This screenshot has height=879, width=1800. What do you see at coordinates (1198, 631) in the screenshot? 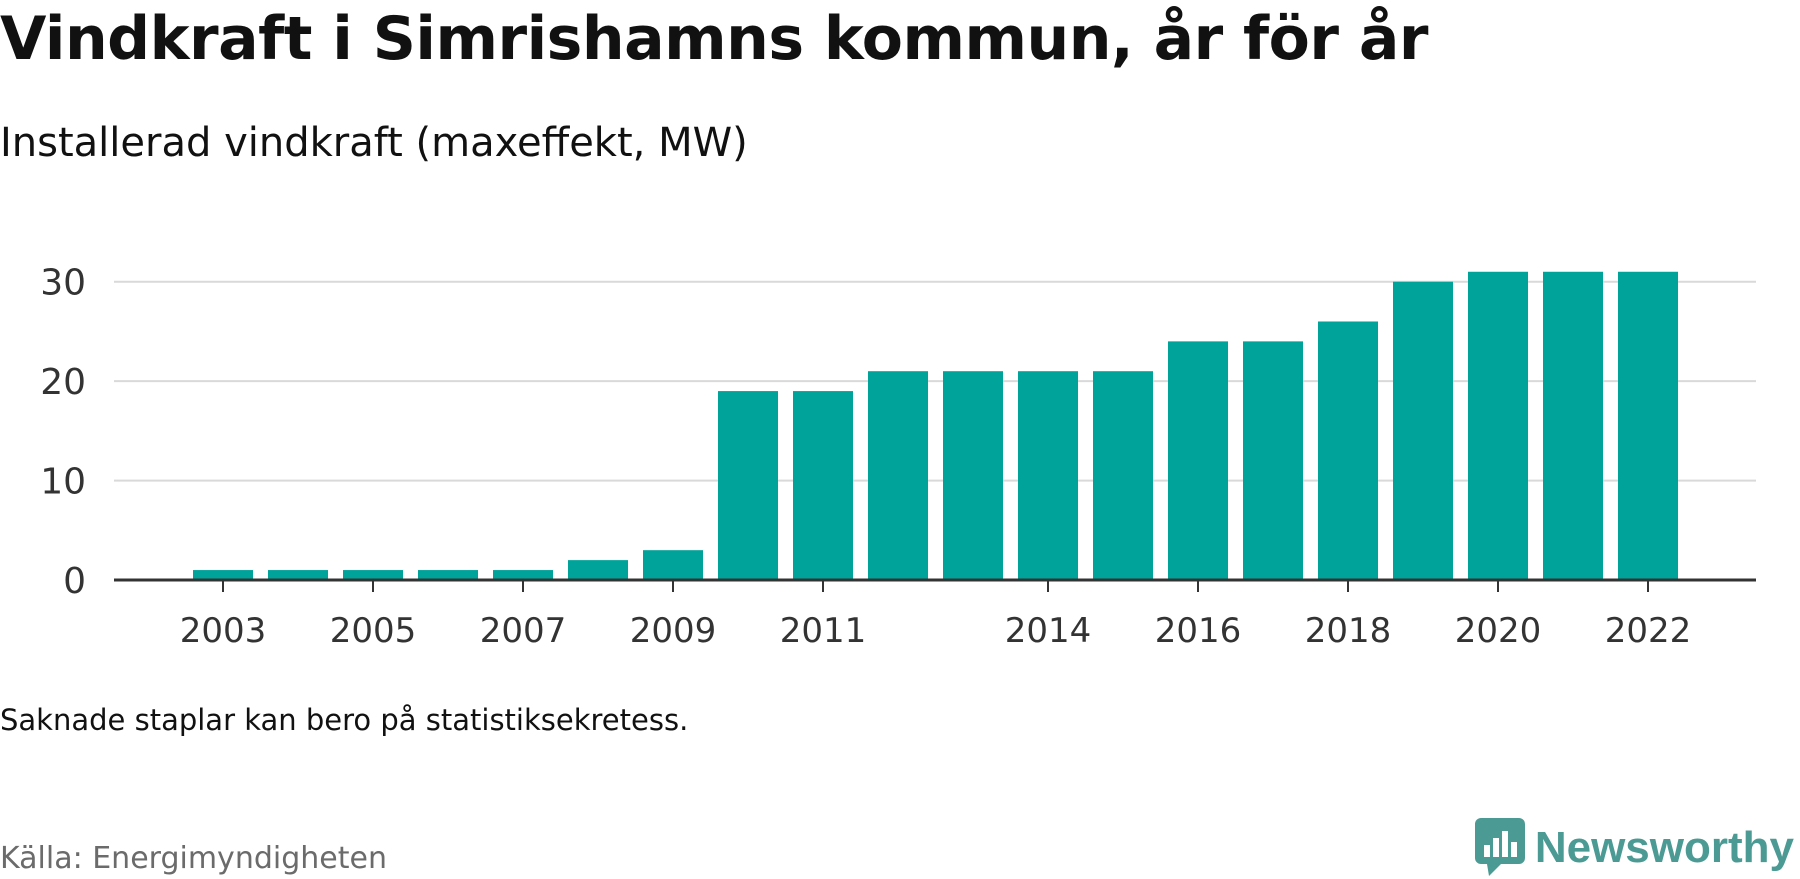
I see `x-tick-label: 2016` at bounding box center [1198, 631].